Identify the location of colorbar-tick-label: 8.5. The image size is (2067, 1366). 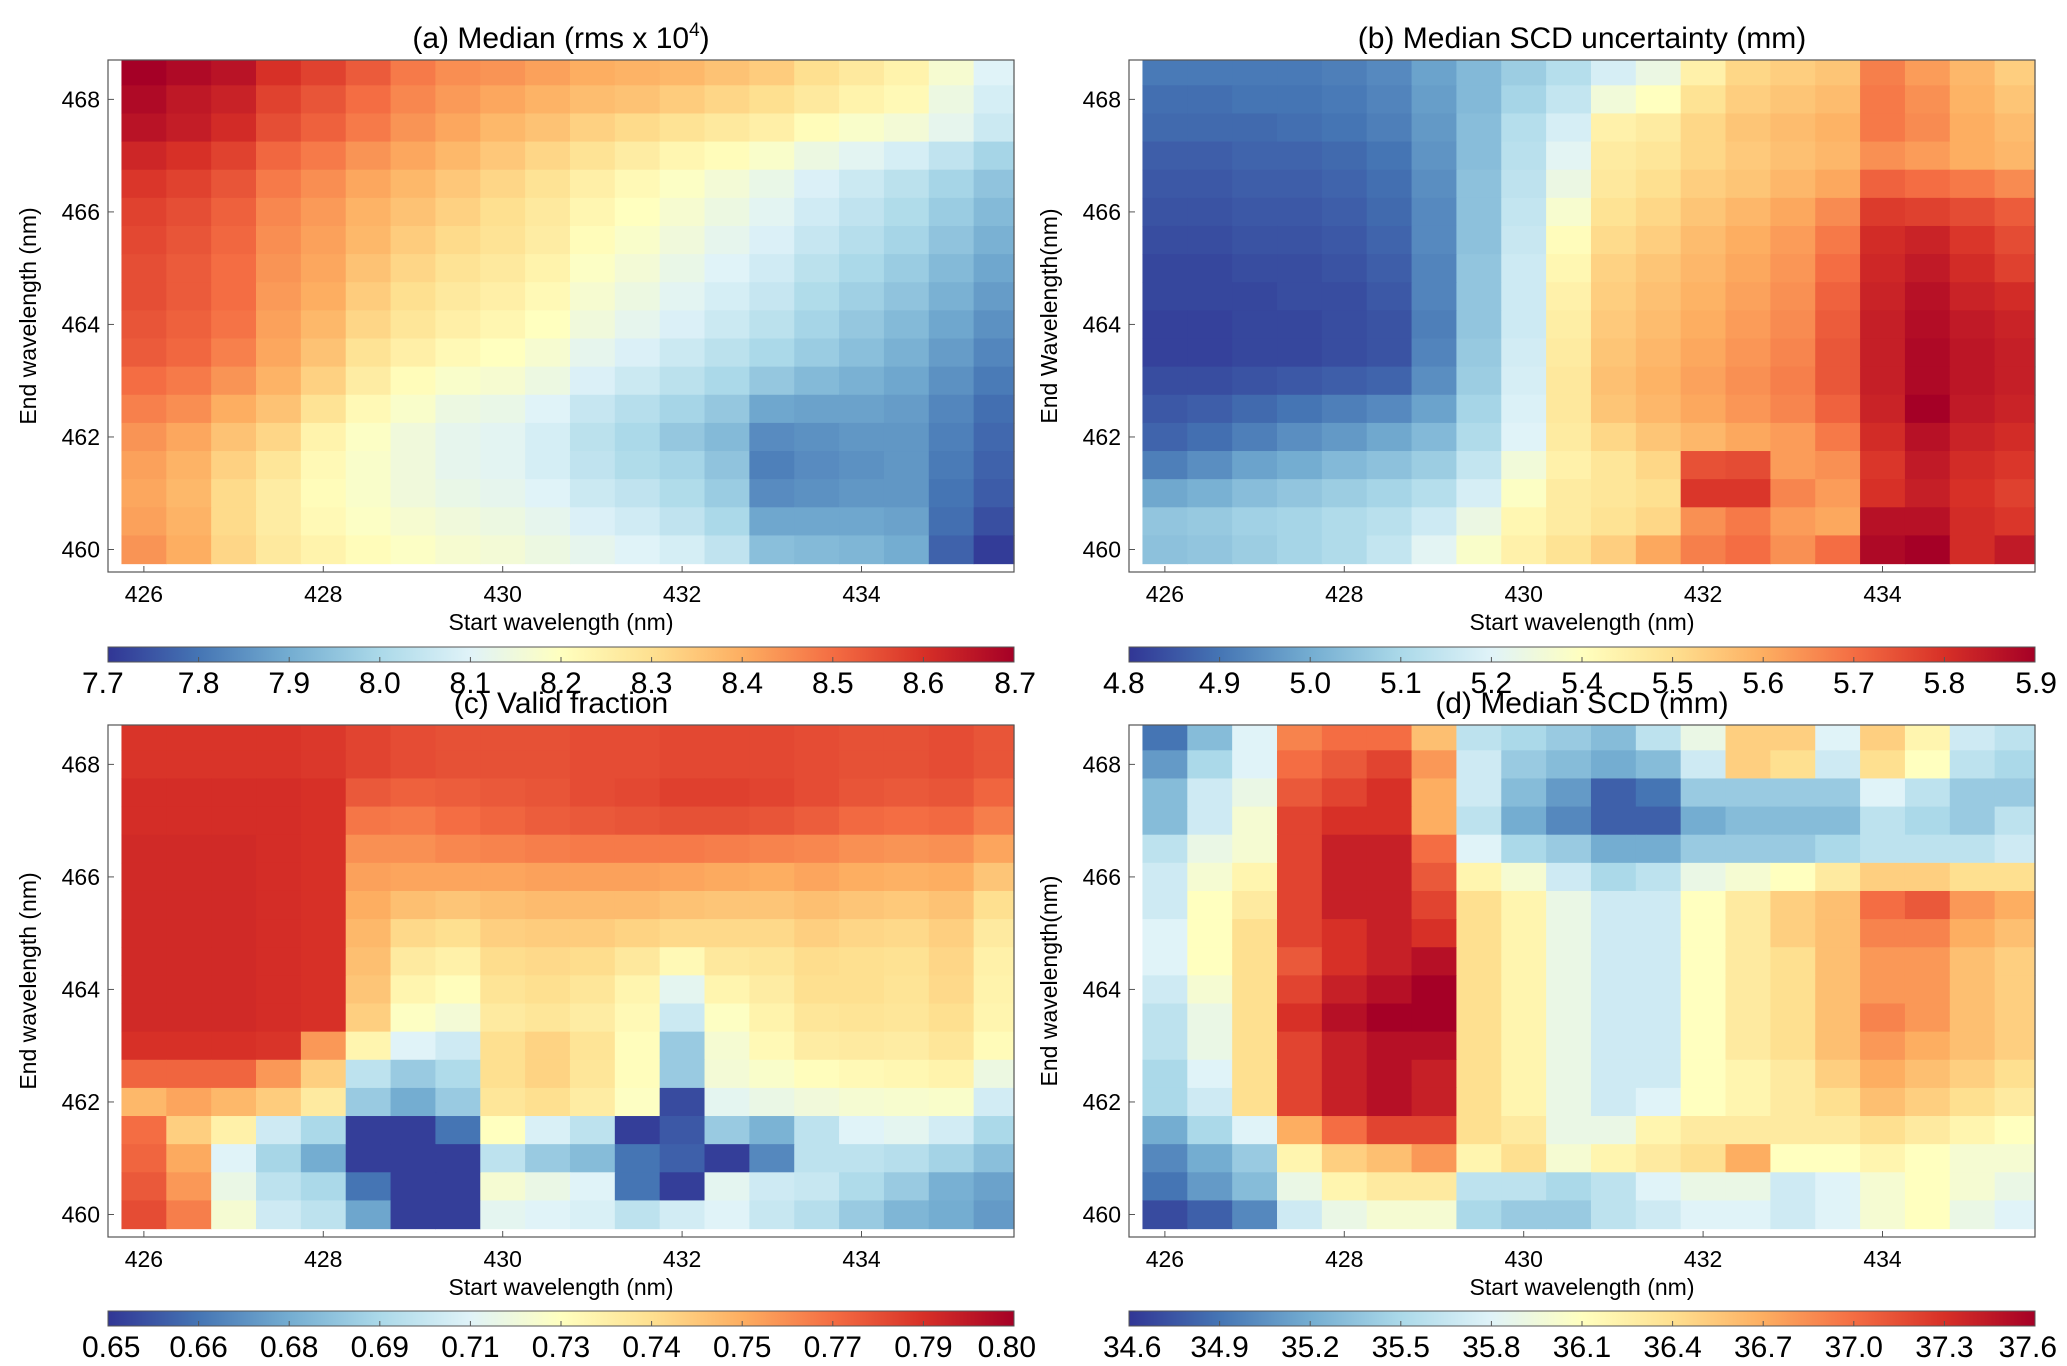
(833, 683).